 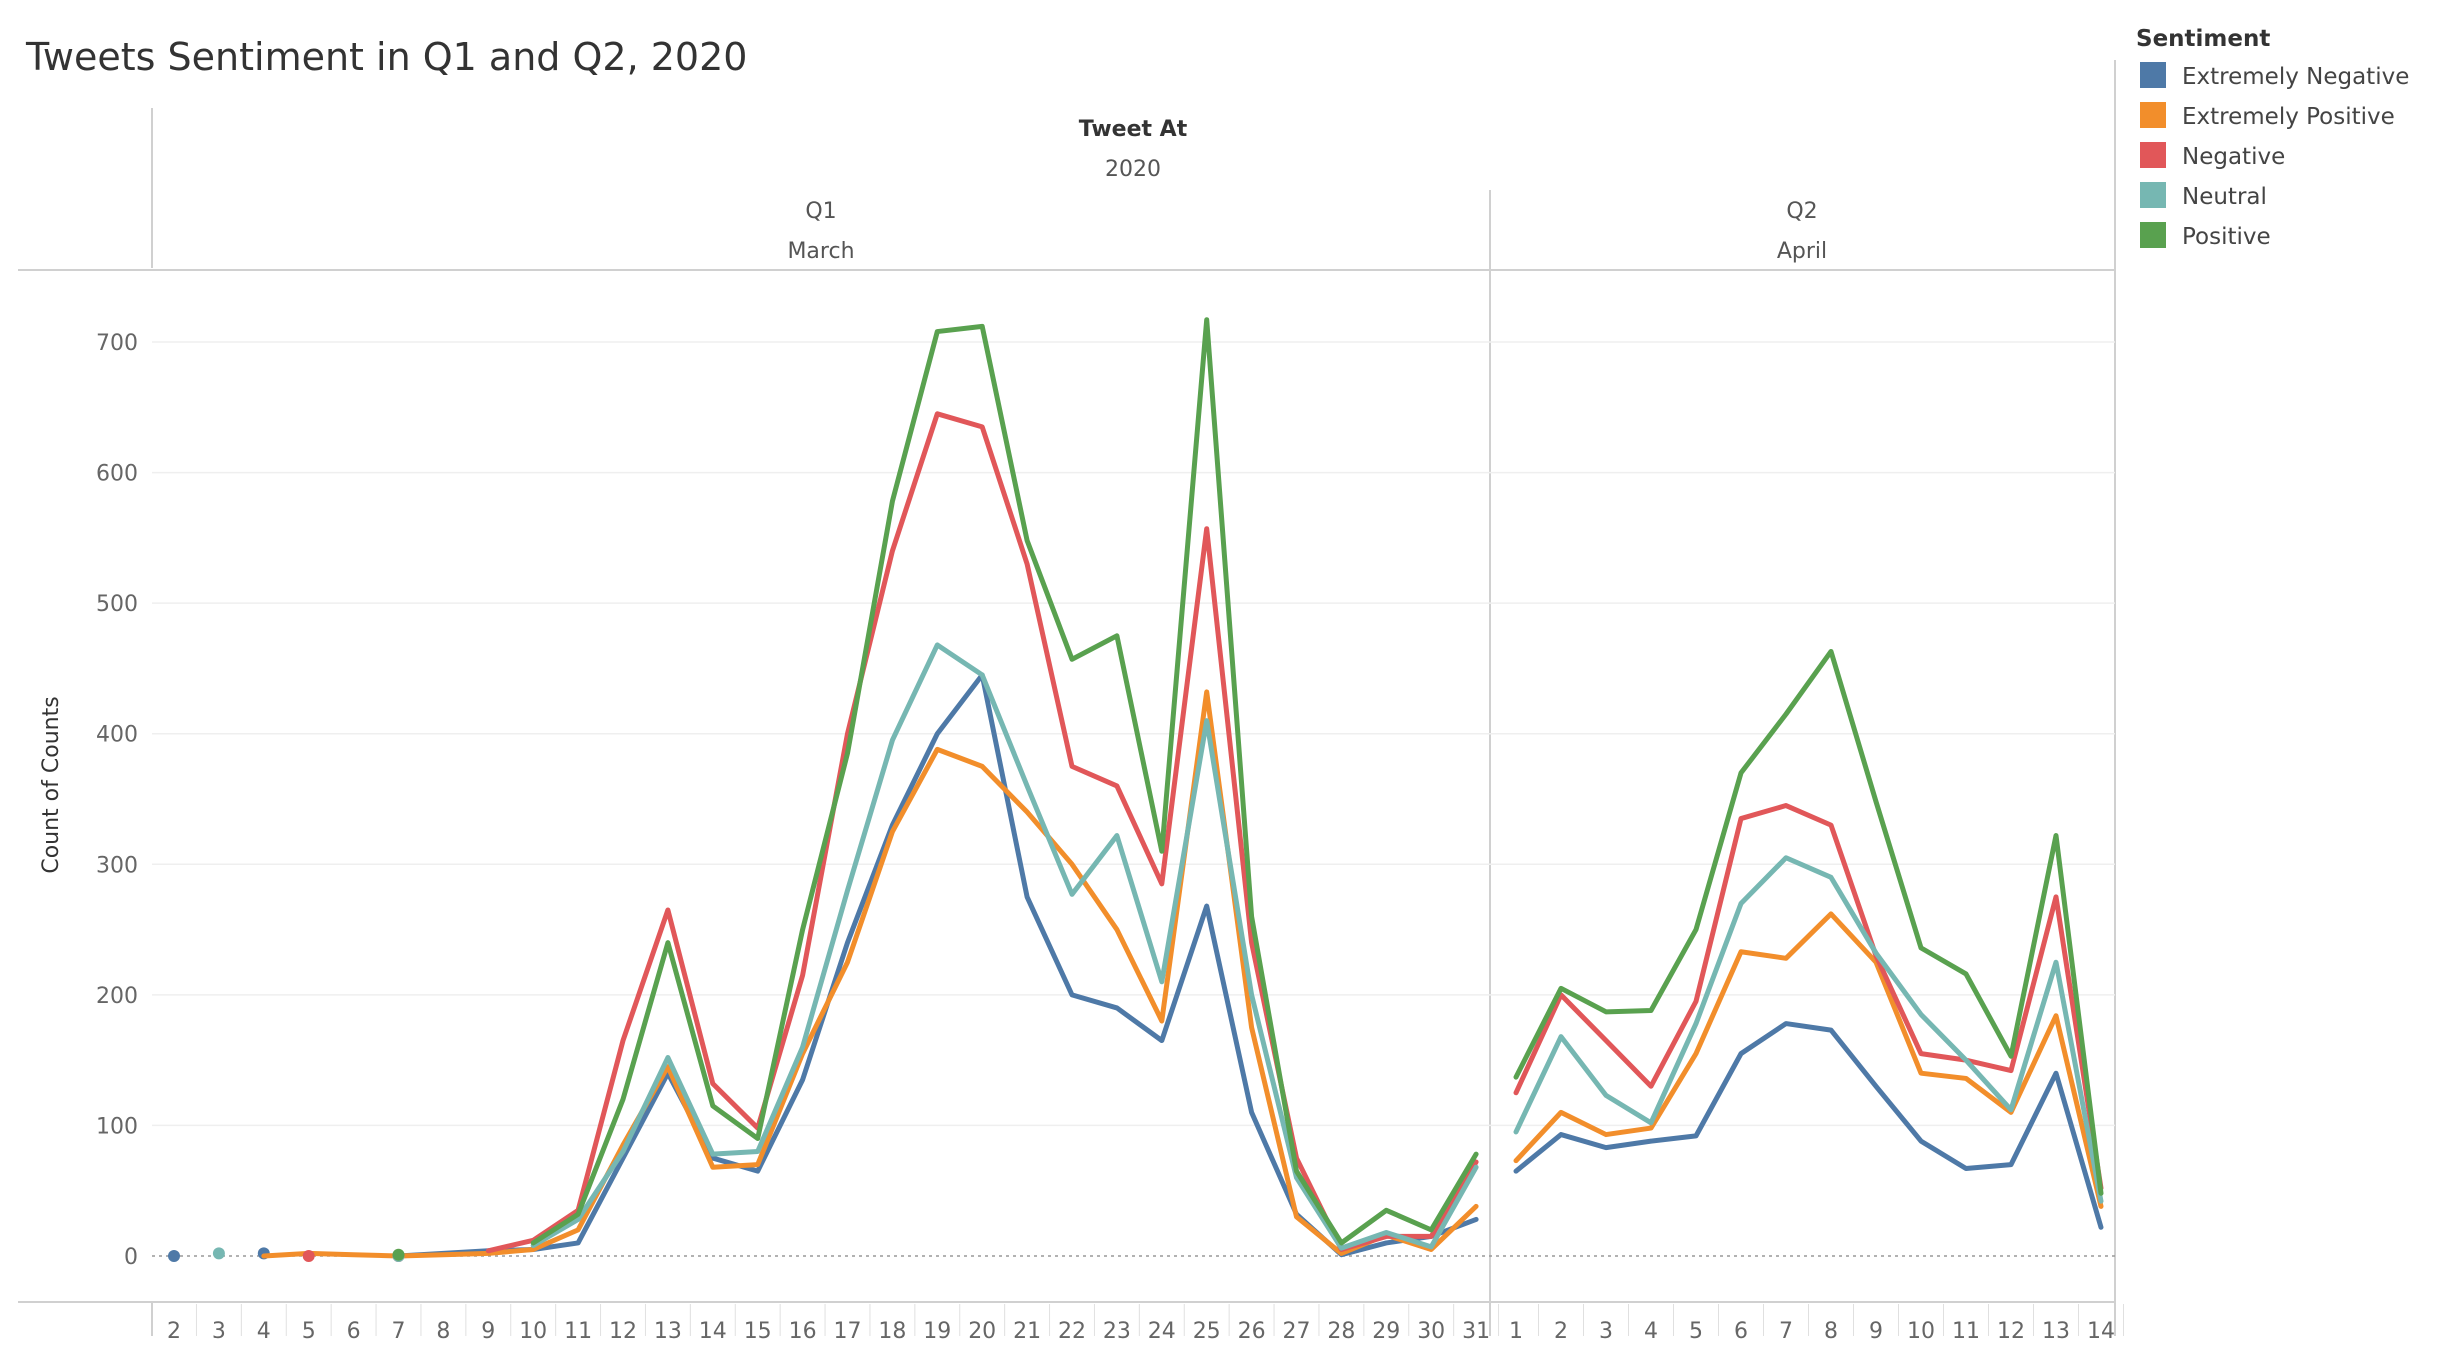 What do you see at coordinates (2288, 117) in the screenshot?
I see `legend-label: Extremely Positive` at bounding box center [2288, 117].